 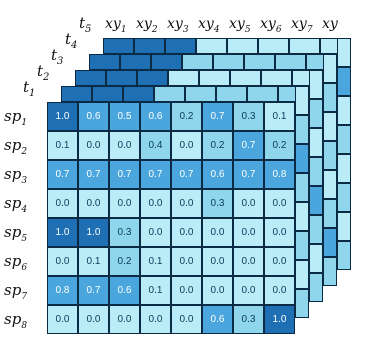 I want to click on column-header: xy4, so click(x=209, y=25).